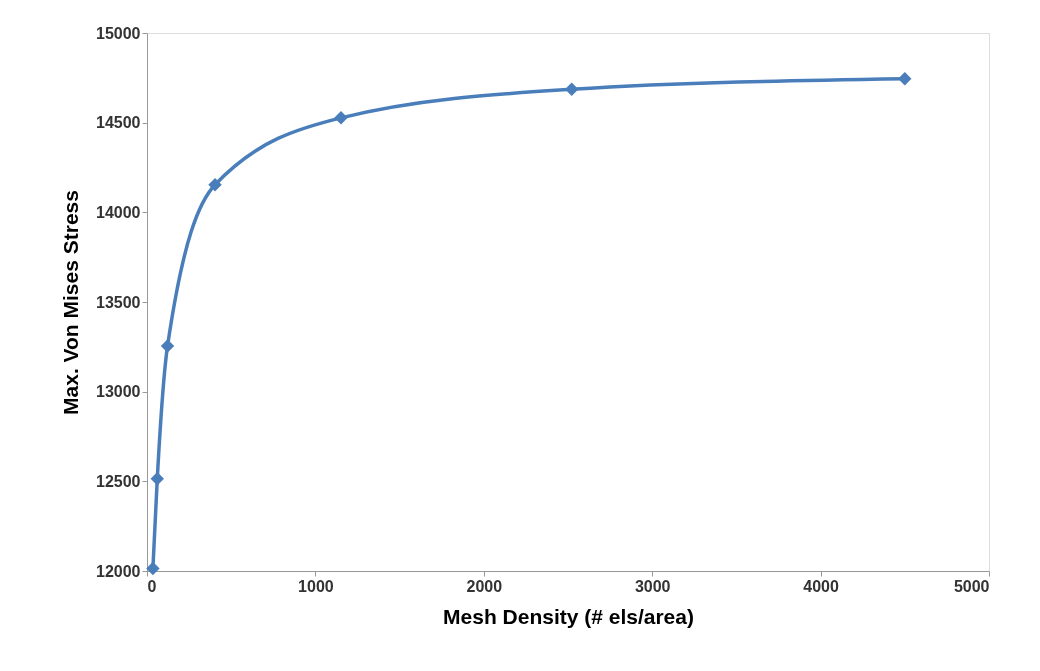 The width and height of the screenshot is (1040, 671). I want to click on y-tick-label: 14500, so click(118, 123).